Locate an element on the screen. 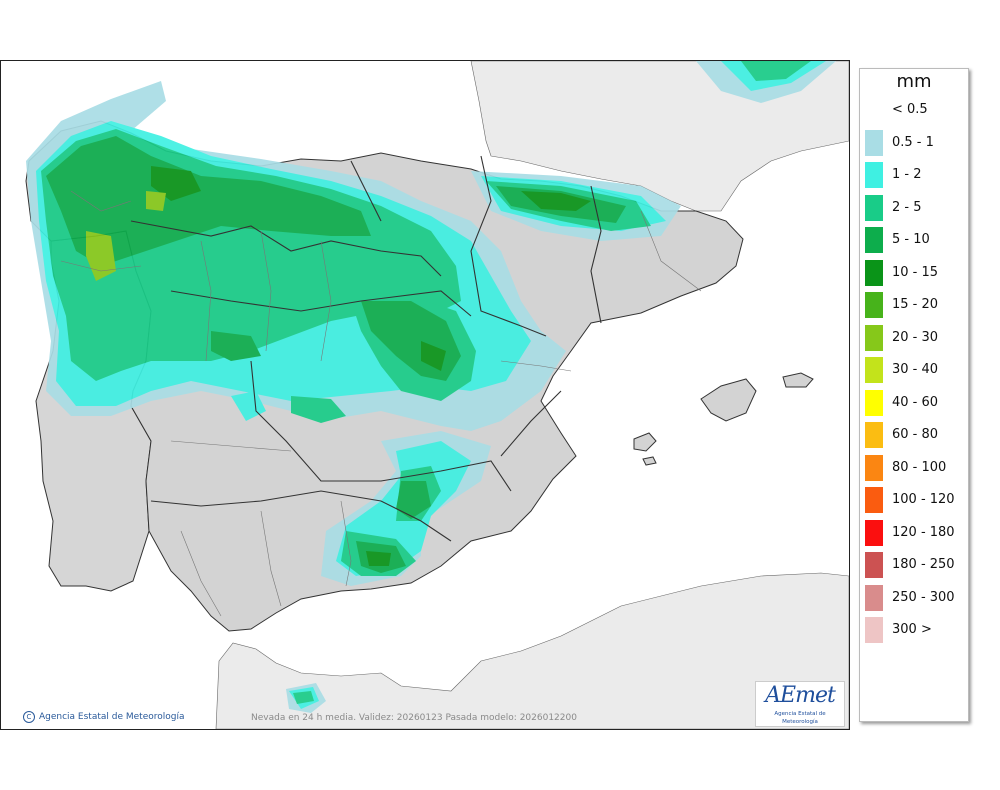  legend-label: 15 - 20 is located at coordinates (915, 304).